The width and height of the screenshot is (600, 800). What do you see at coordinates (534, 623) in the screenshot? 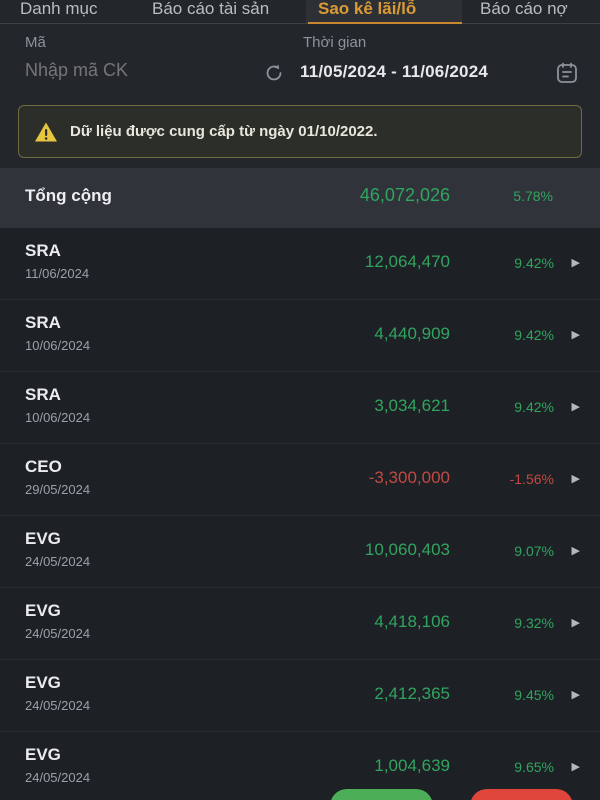
I see `profit-percent: 9.32%` at bounding box center [534, 623].